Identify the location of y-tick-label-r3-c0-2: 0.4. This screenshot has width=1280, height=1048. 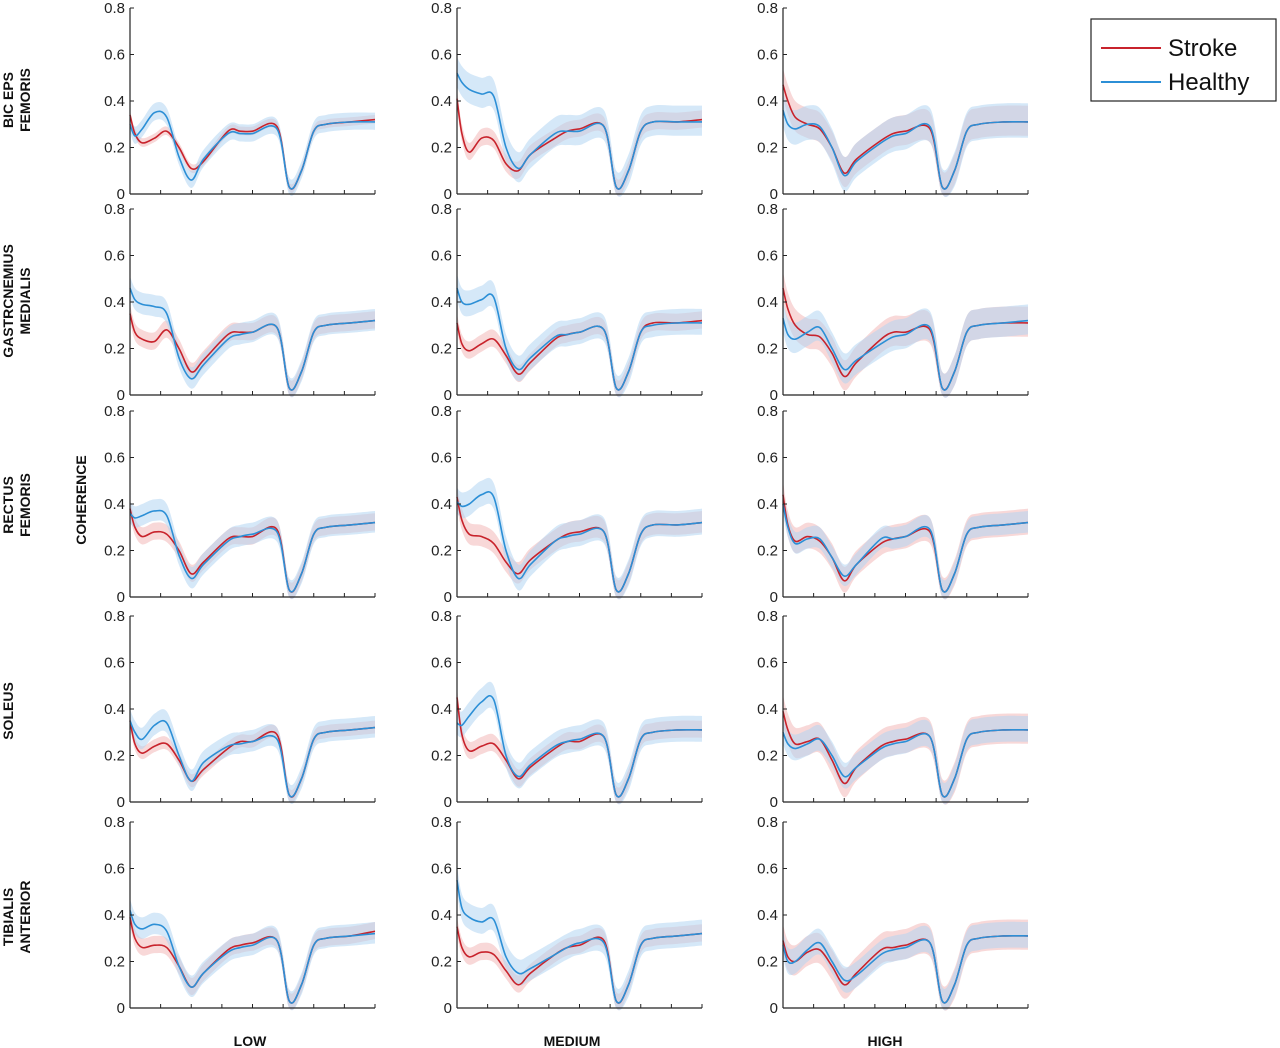
(114, 709).